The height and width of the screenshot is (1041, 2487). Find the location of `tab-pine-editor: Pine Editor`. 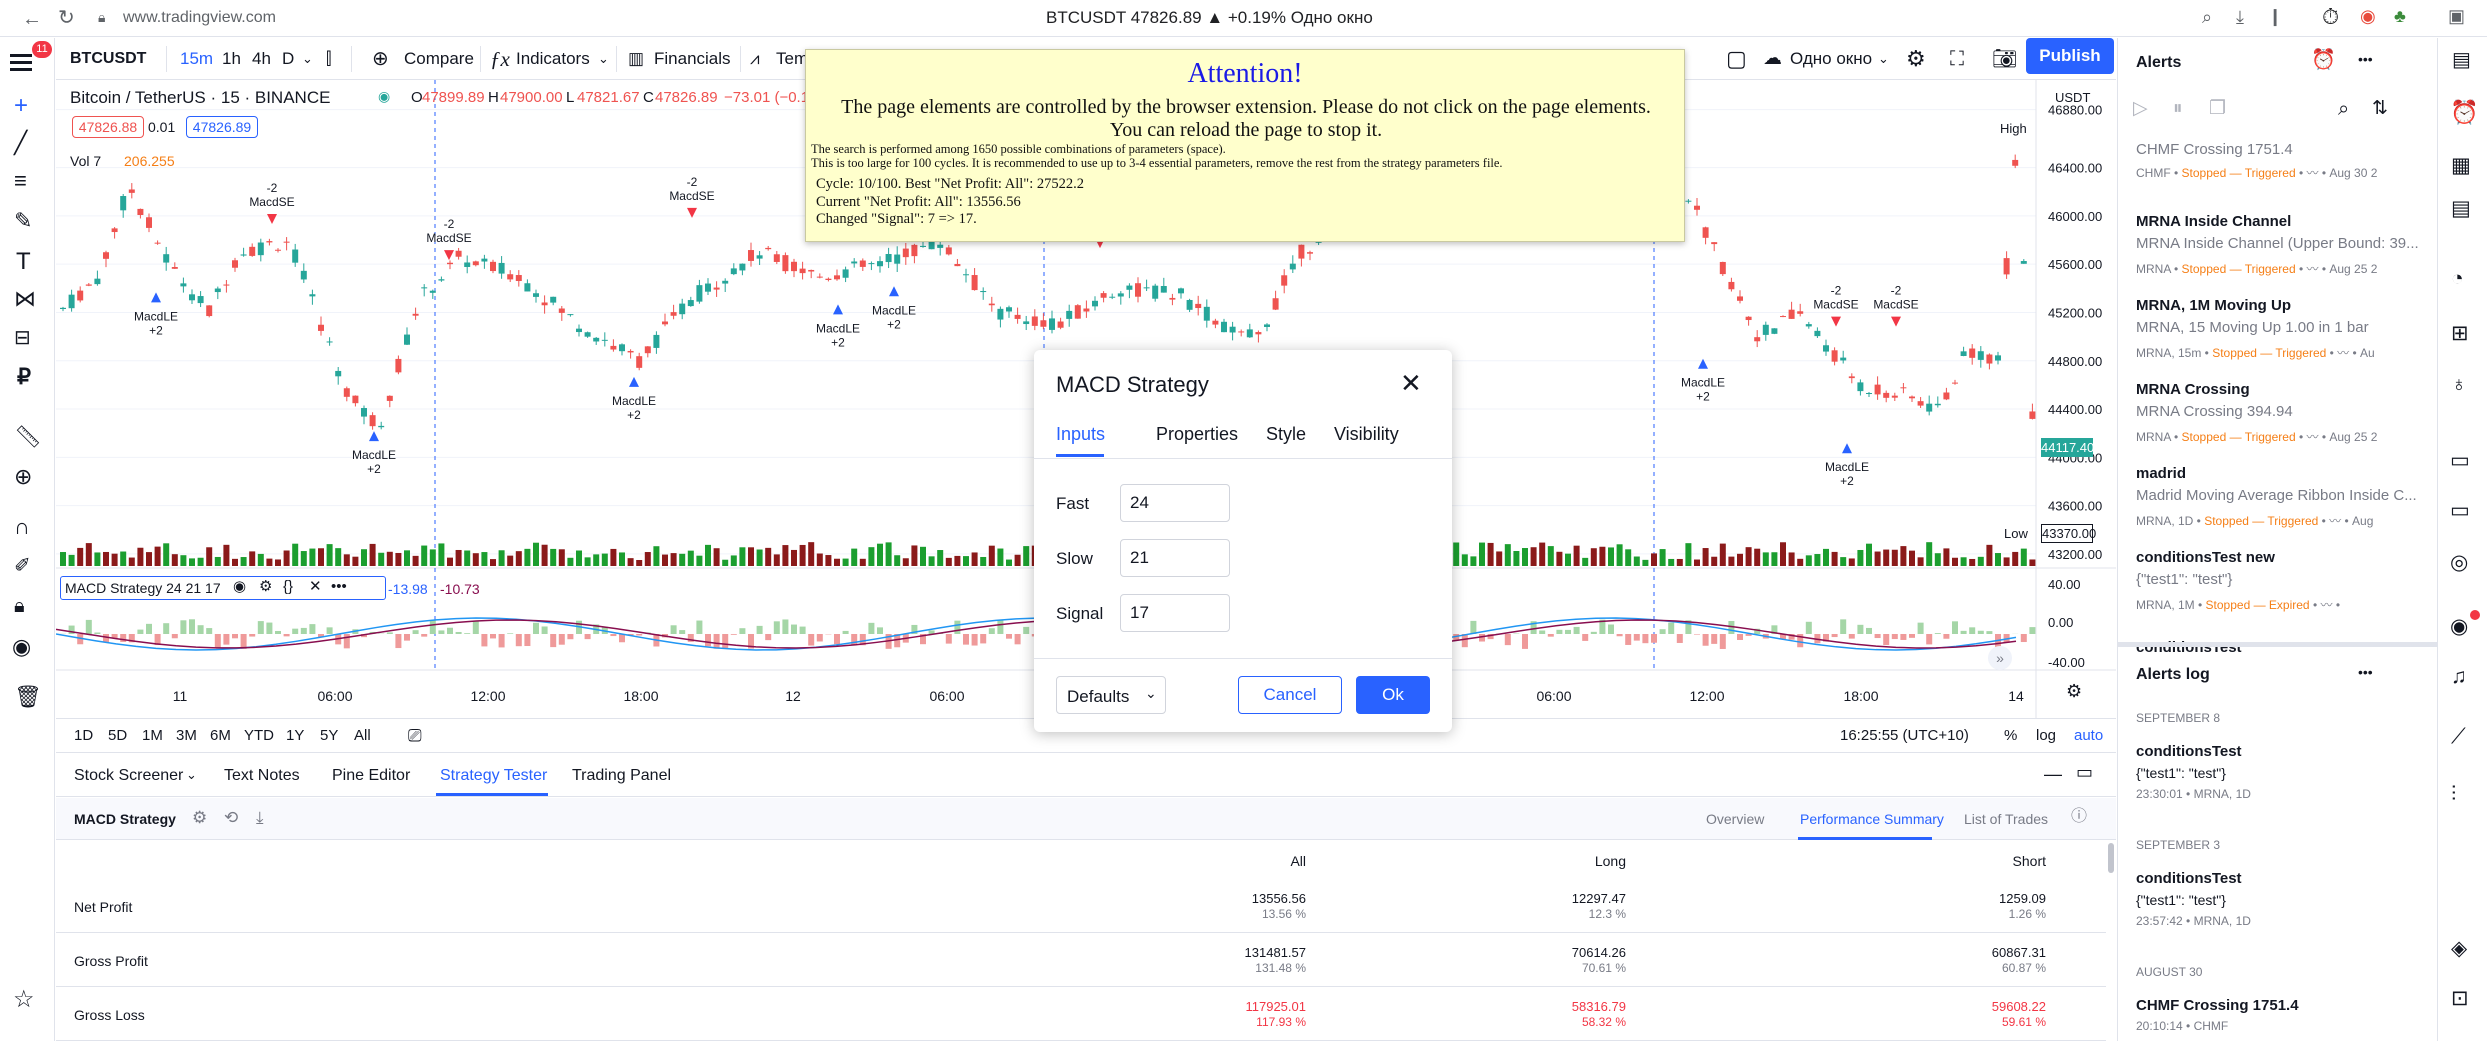

tab-pine-editor: Pine Editor is located at coordinates (371, 775).